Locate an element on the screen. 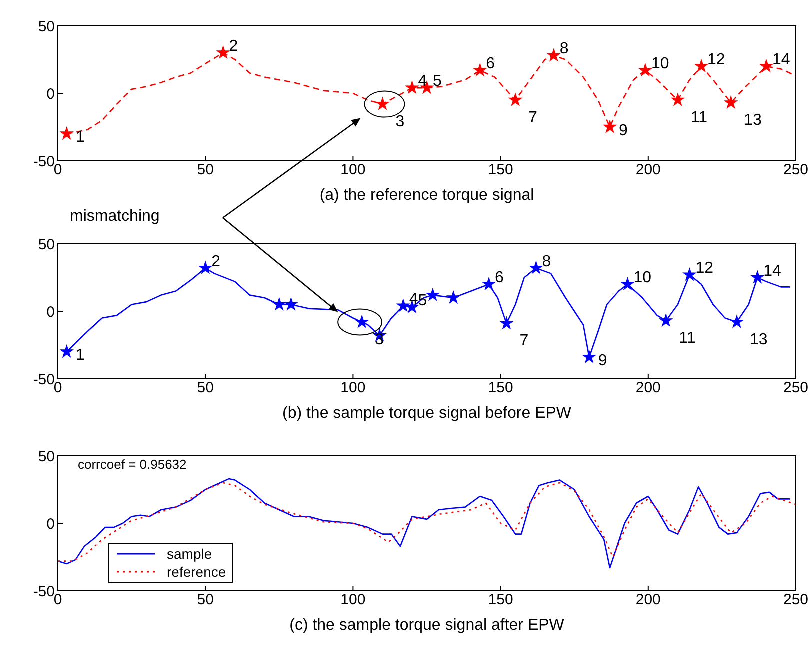 Image resolution: width=808 pixels, height=656 pixels. x-axis-title: (a) the reference torque signal is located at coordinates (427, 196).